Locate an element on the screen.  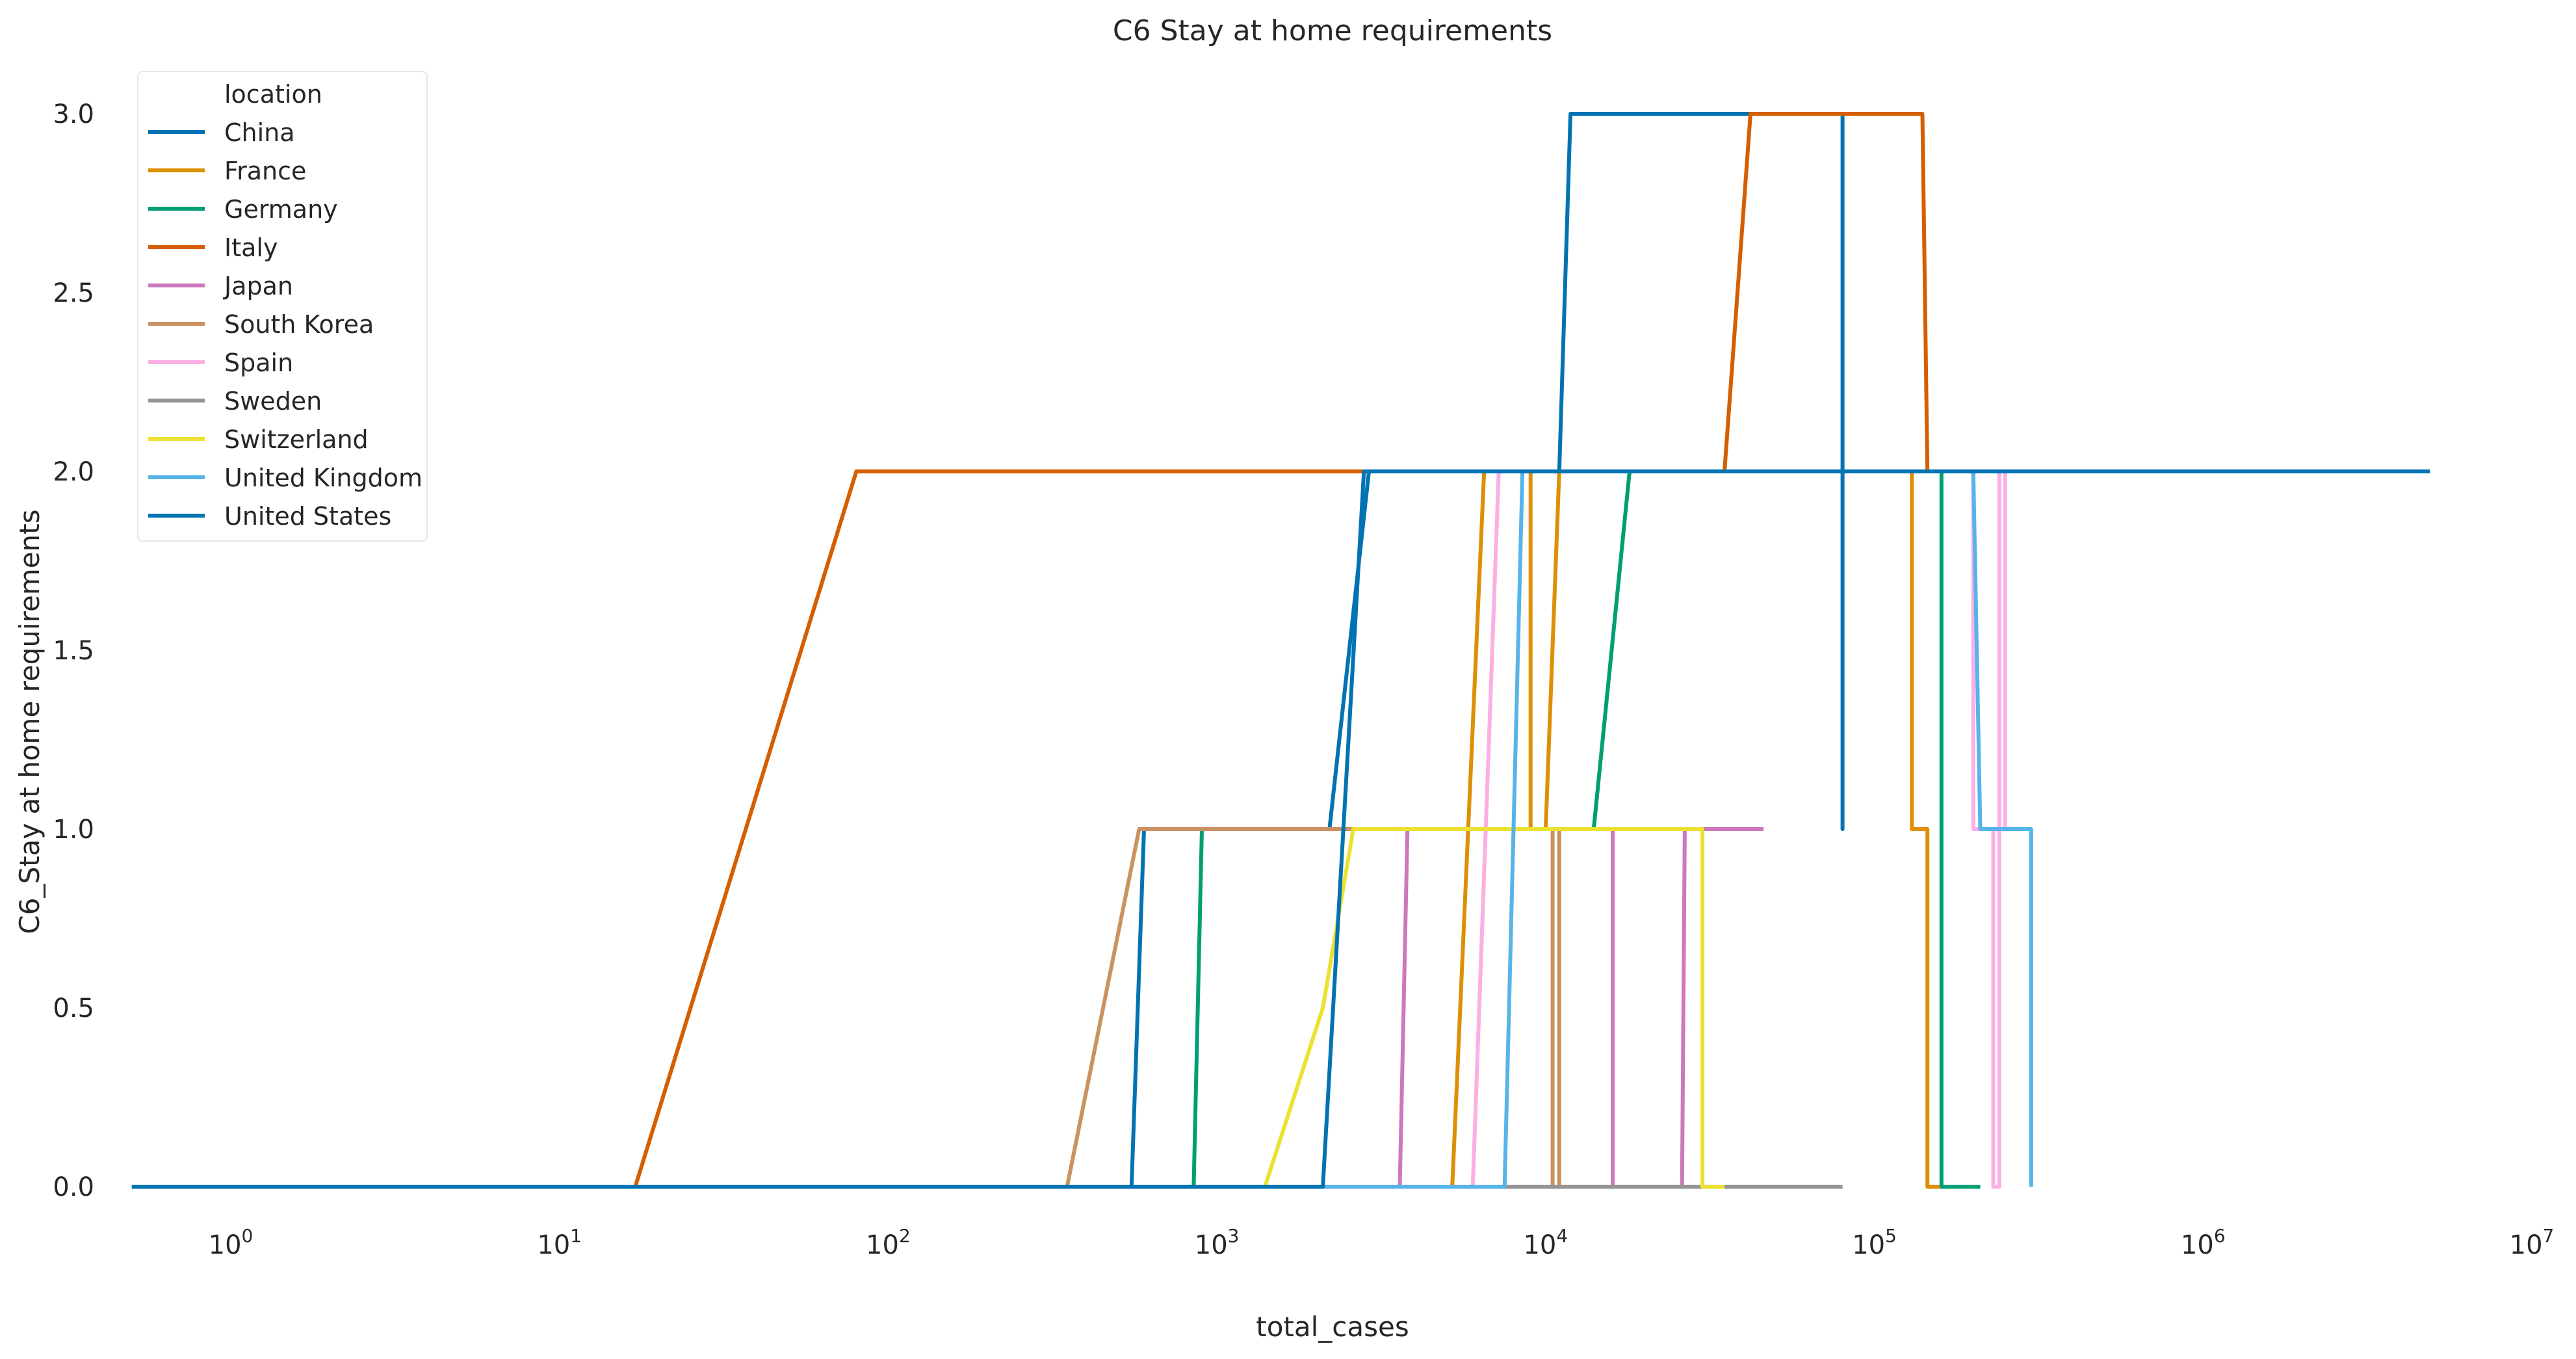
y-tick-labels: 0.0 0.5 1.0 1.5 2.0 2.5 3.0 is located at coordinates (73, 650).